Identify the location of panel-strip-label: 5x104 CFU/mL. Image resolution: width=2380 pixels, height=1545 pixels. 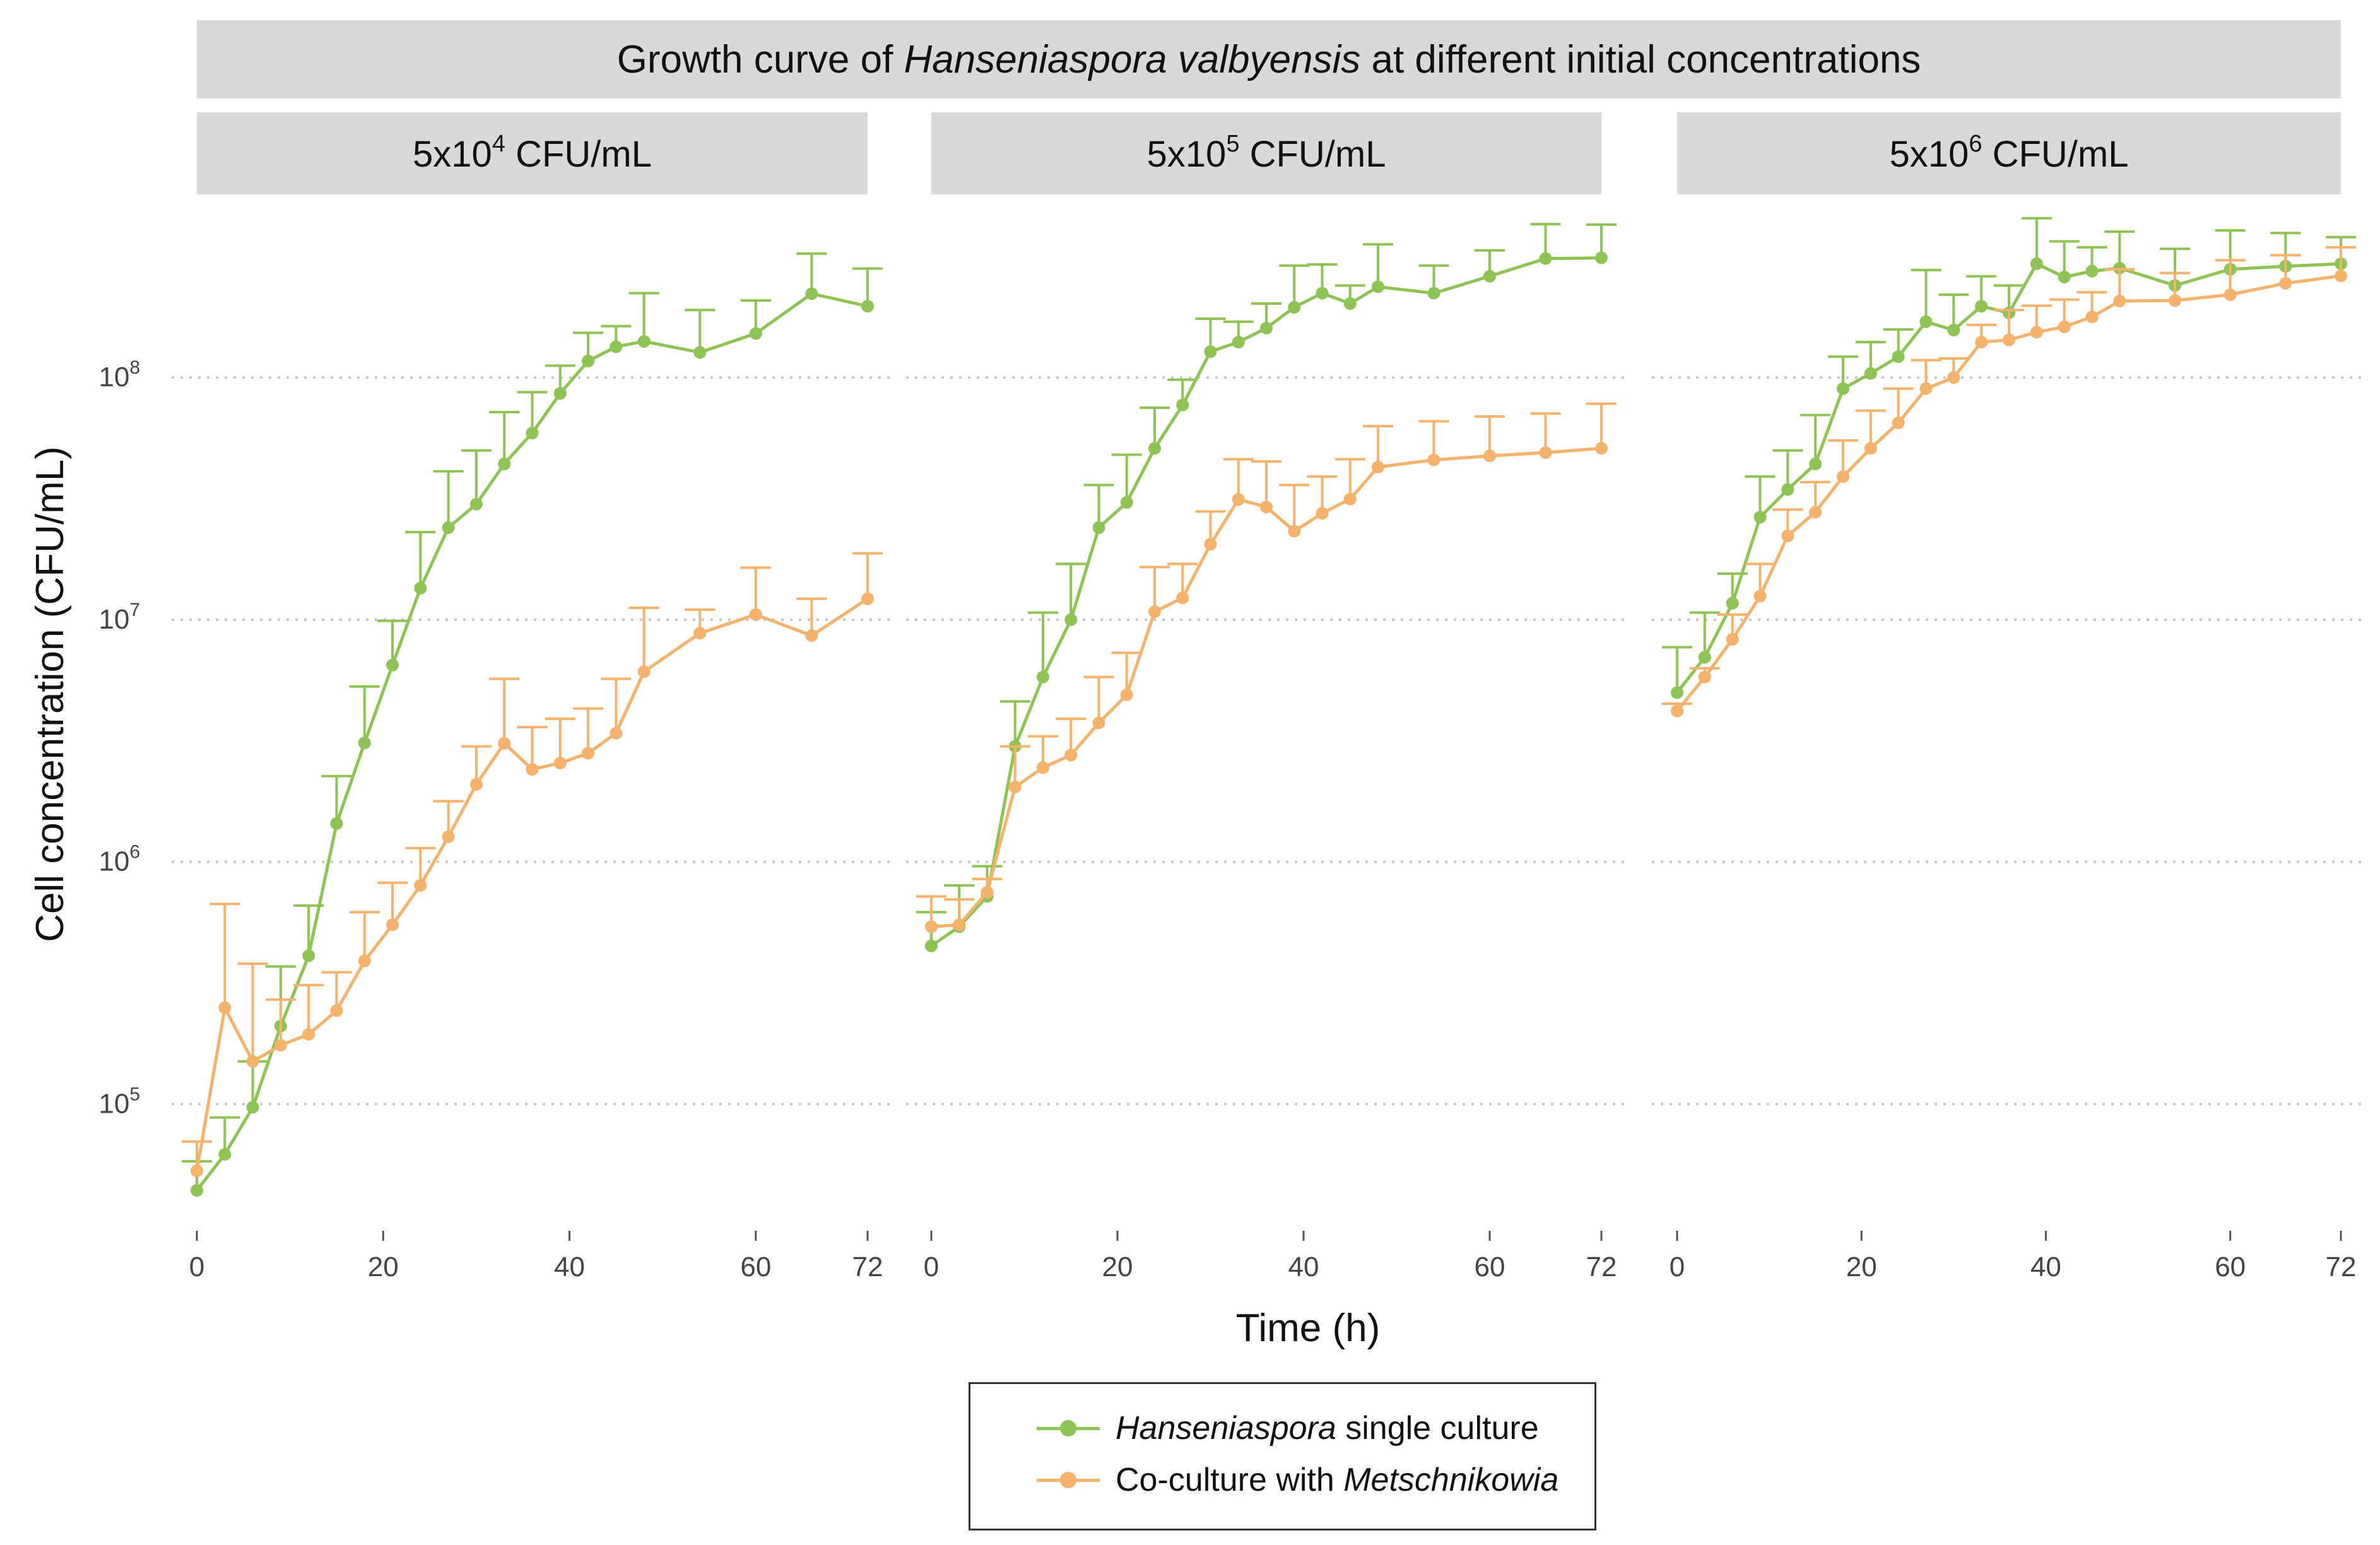
(532, 153).